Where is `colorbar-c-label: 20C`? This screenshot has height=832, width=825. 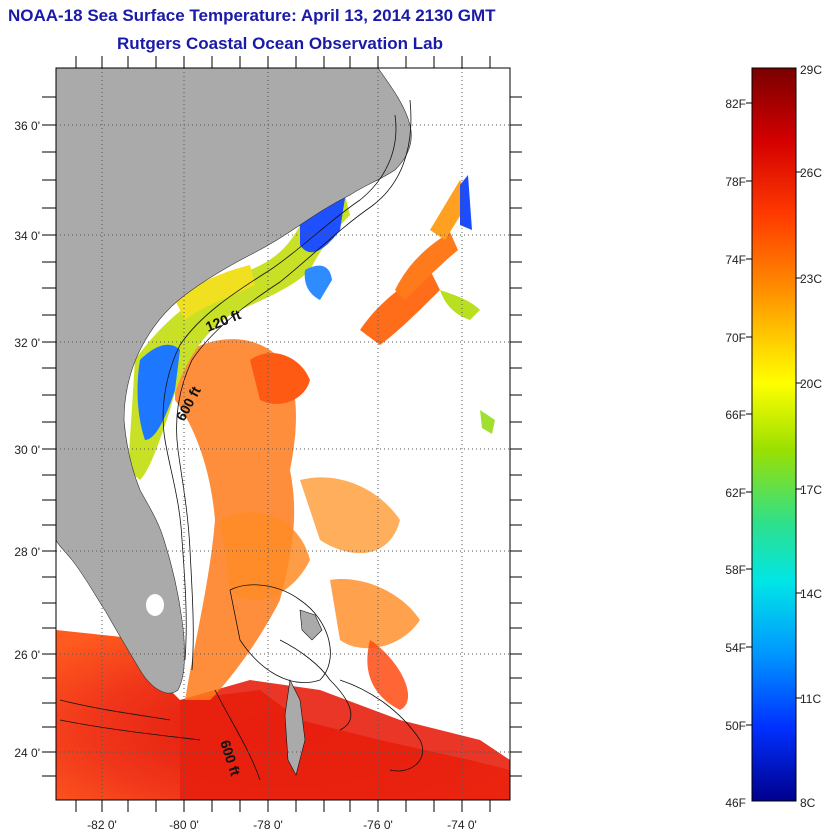
colorbar-c-label: 20C is located at coordinates (811, 384).